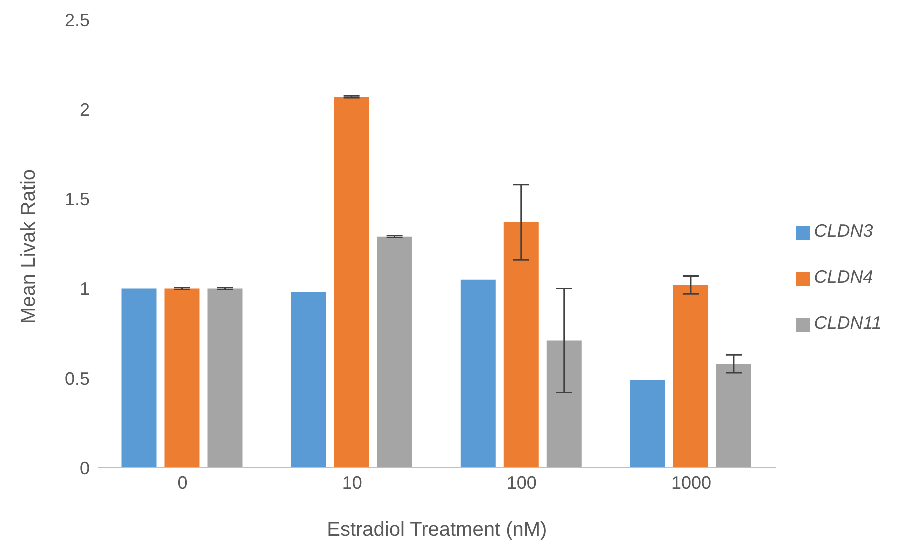  Describe the element at coordinates (844, 231) in the screenshot. I see `legend-label: CLDN3` at that location.